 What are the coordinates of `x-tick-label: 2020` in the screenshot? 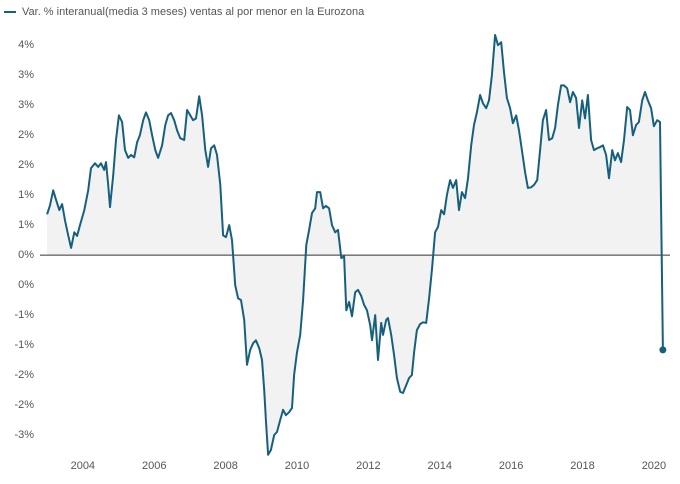 It's located at (654, 466).